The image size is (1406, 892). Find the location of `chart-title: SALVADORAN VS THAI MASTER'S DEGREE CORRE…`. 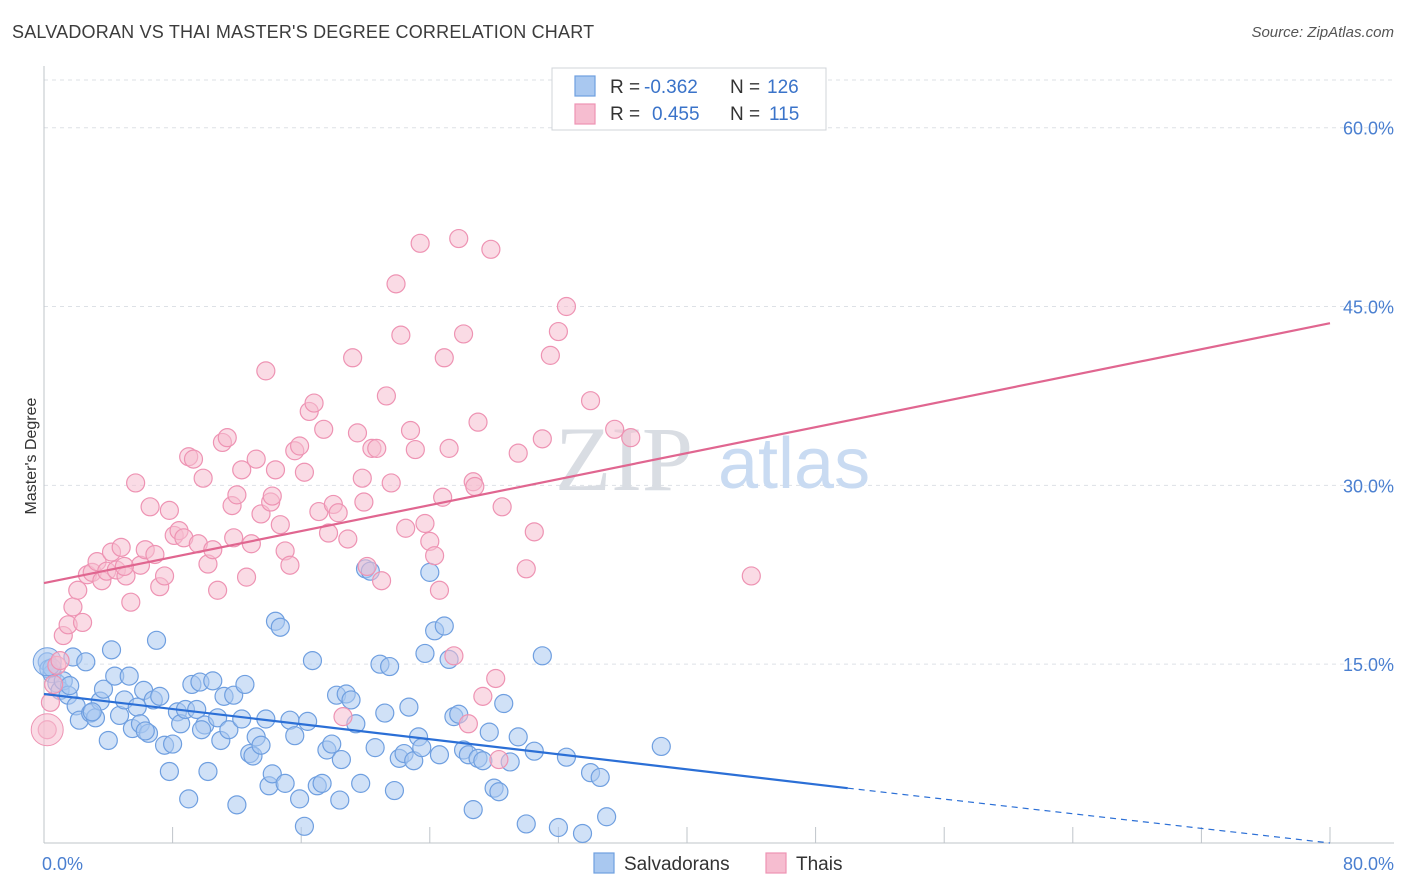

chart-title: SALVADORAN VS THAI MASTER'S DEGREE CORRE… is located at coordinates (303, 32).